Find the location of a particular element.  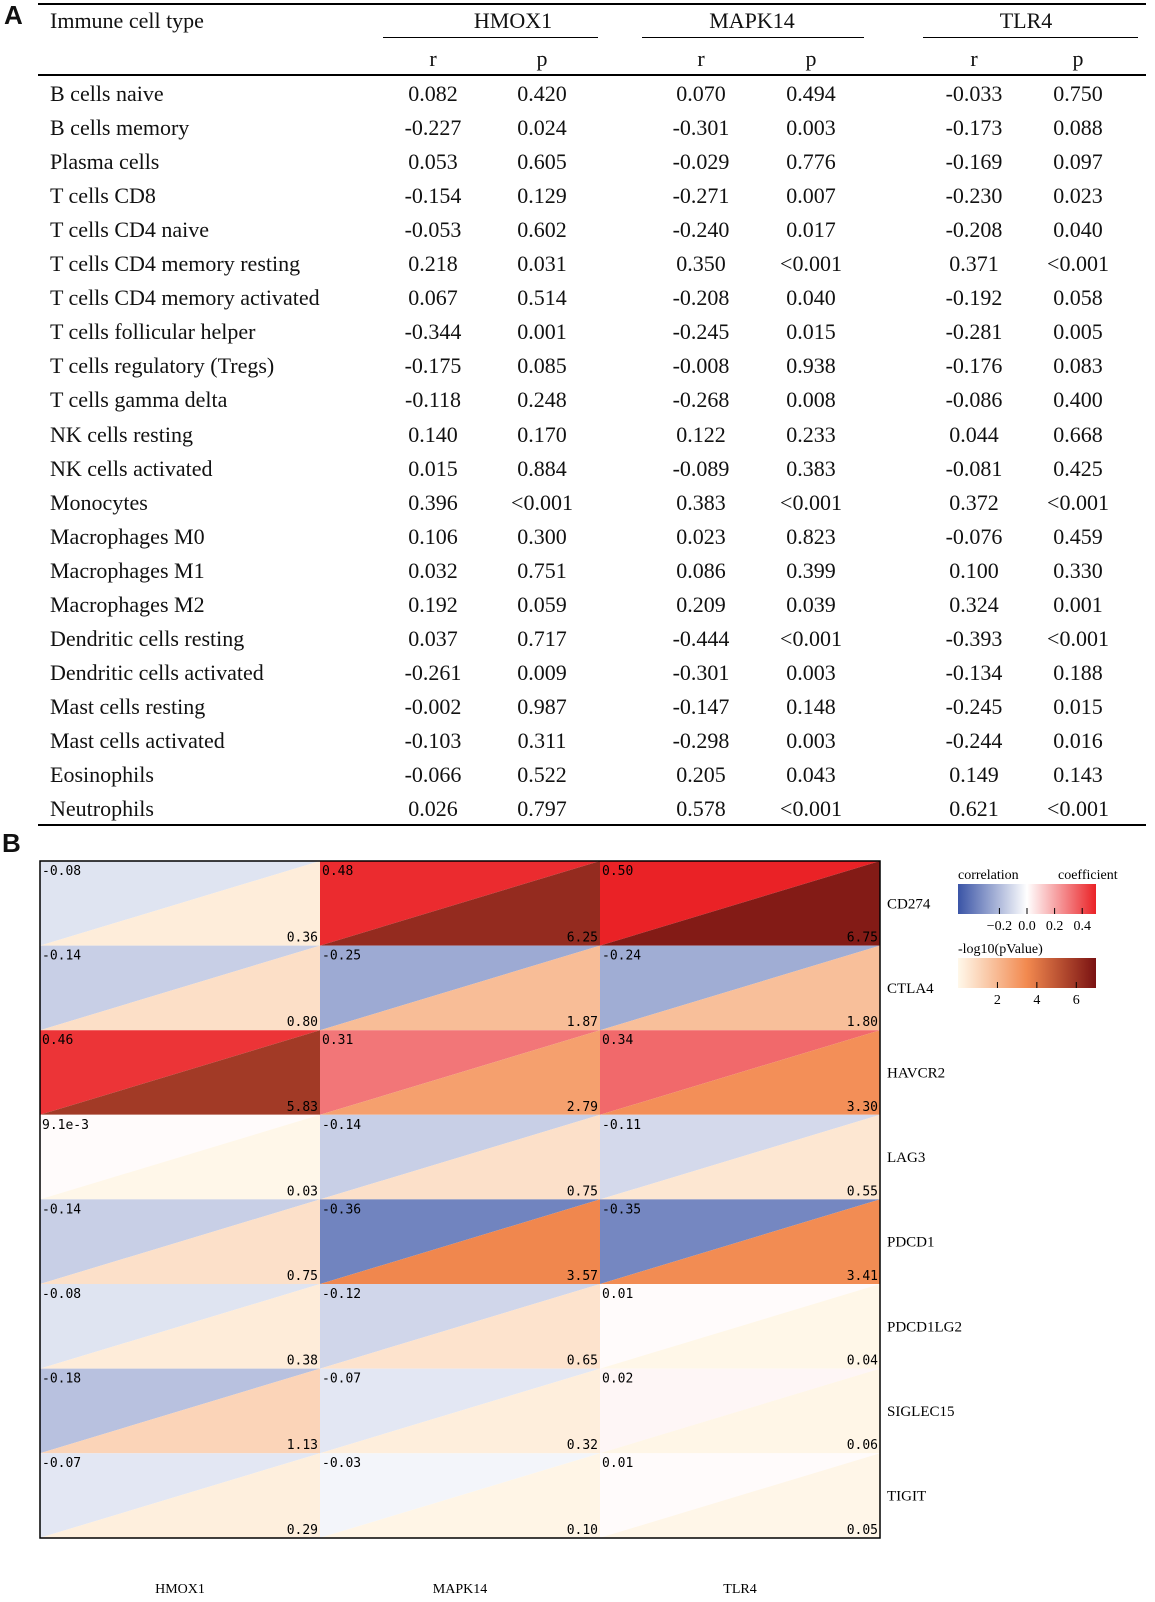

gene-header-rule is located at coordinates (753, 37).